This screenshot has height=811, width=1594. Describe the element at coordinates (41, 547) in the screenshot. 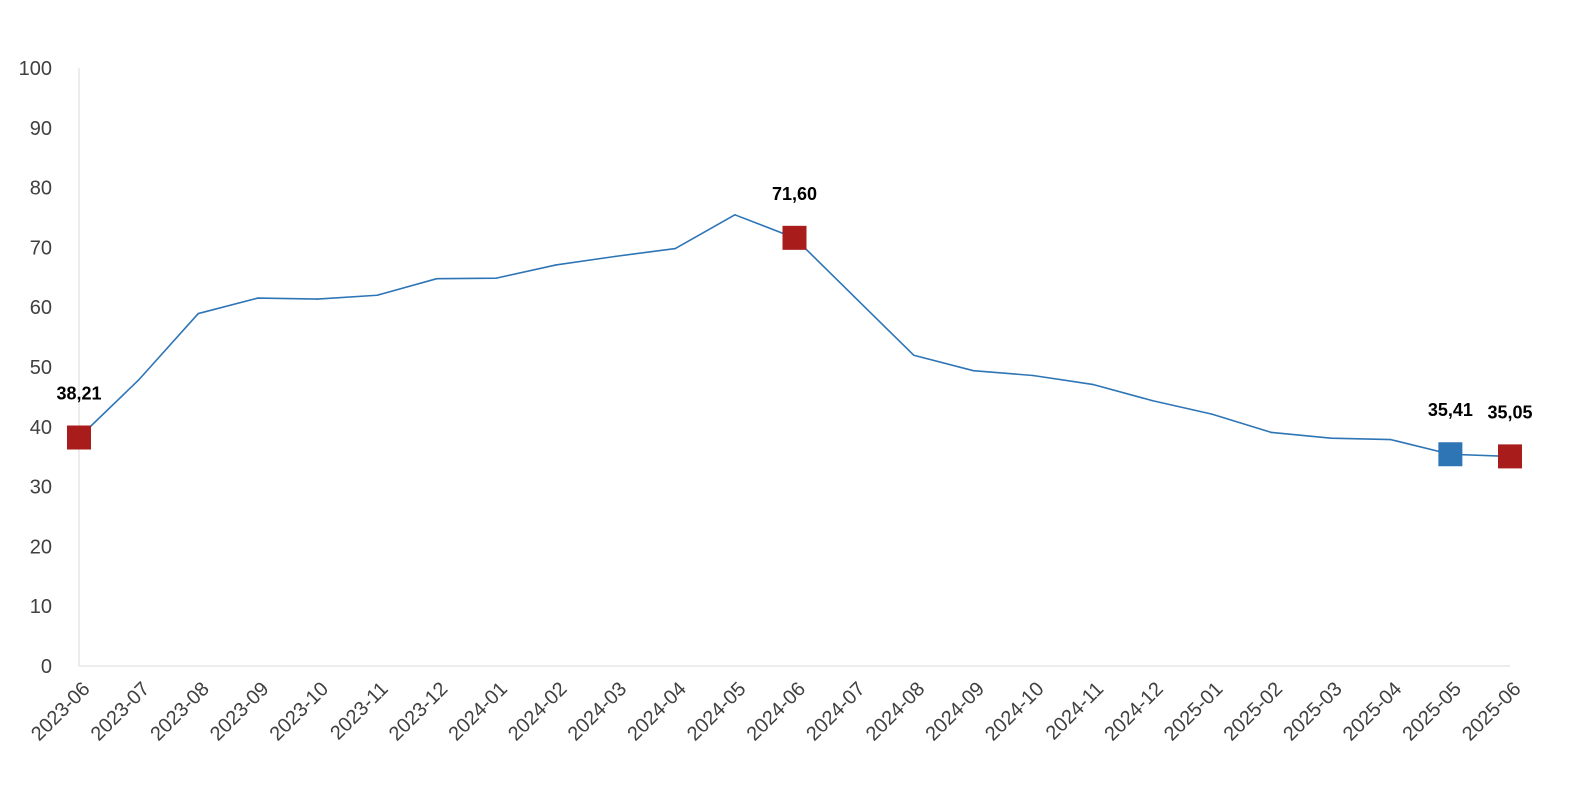

I see `y-tick-label: 20` at that location.